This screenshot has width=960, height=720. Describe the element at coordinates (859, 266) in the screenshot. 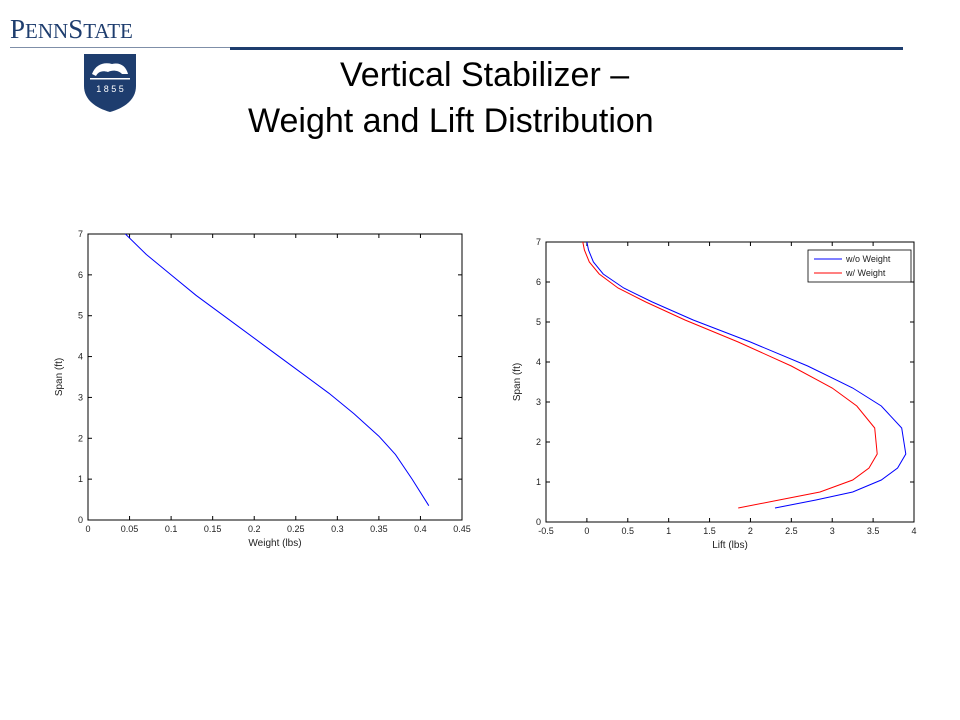

I see `chart-legend: w/o Weight w/ Weight` at that location.